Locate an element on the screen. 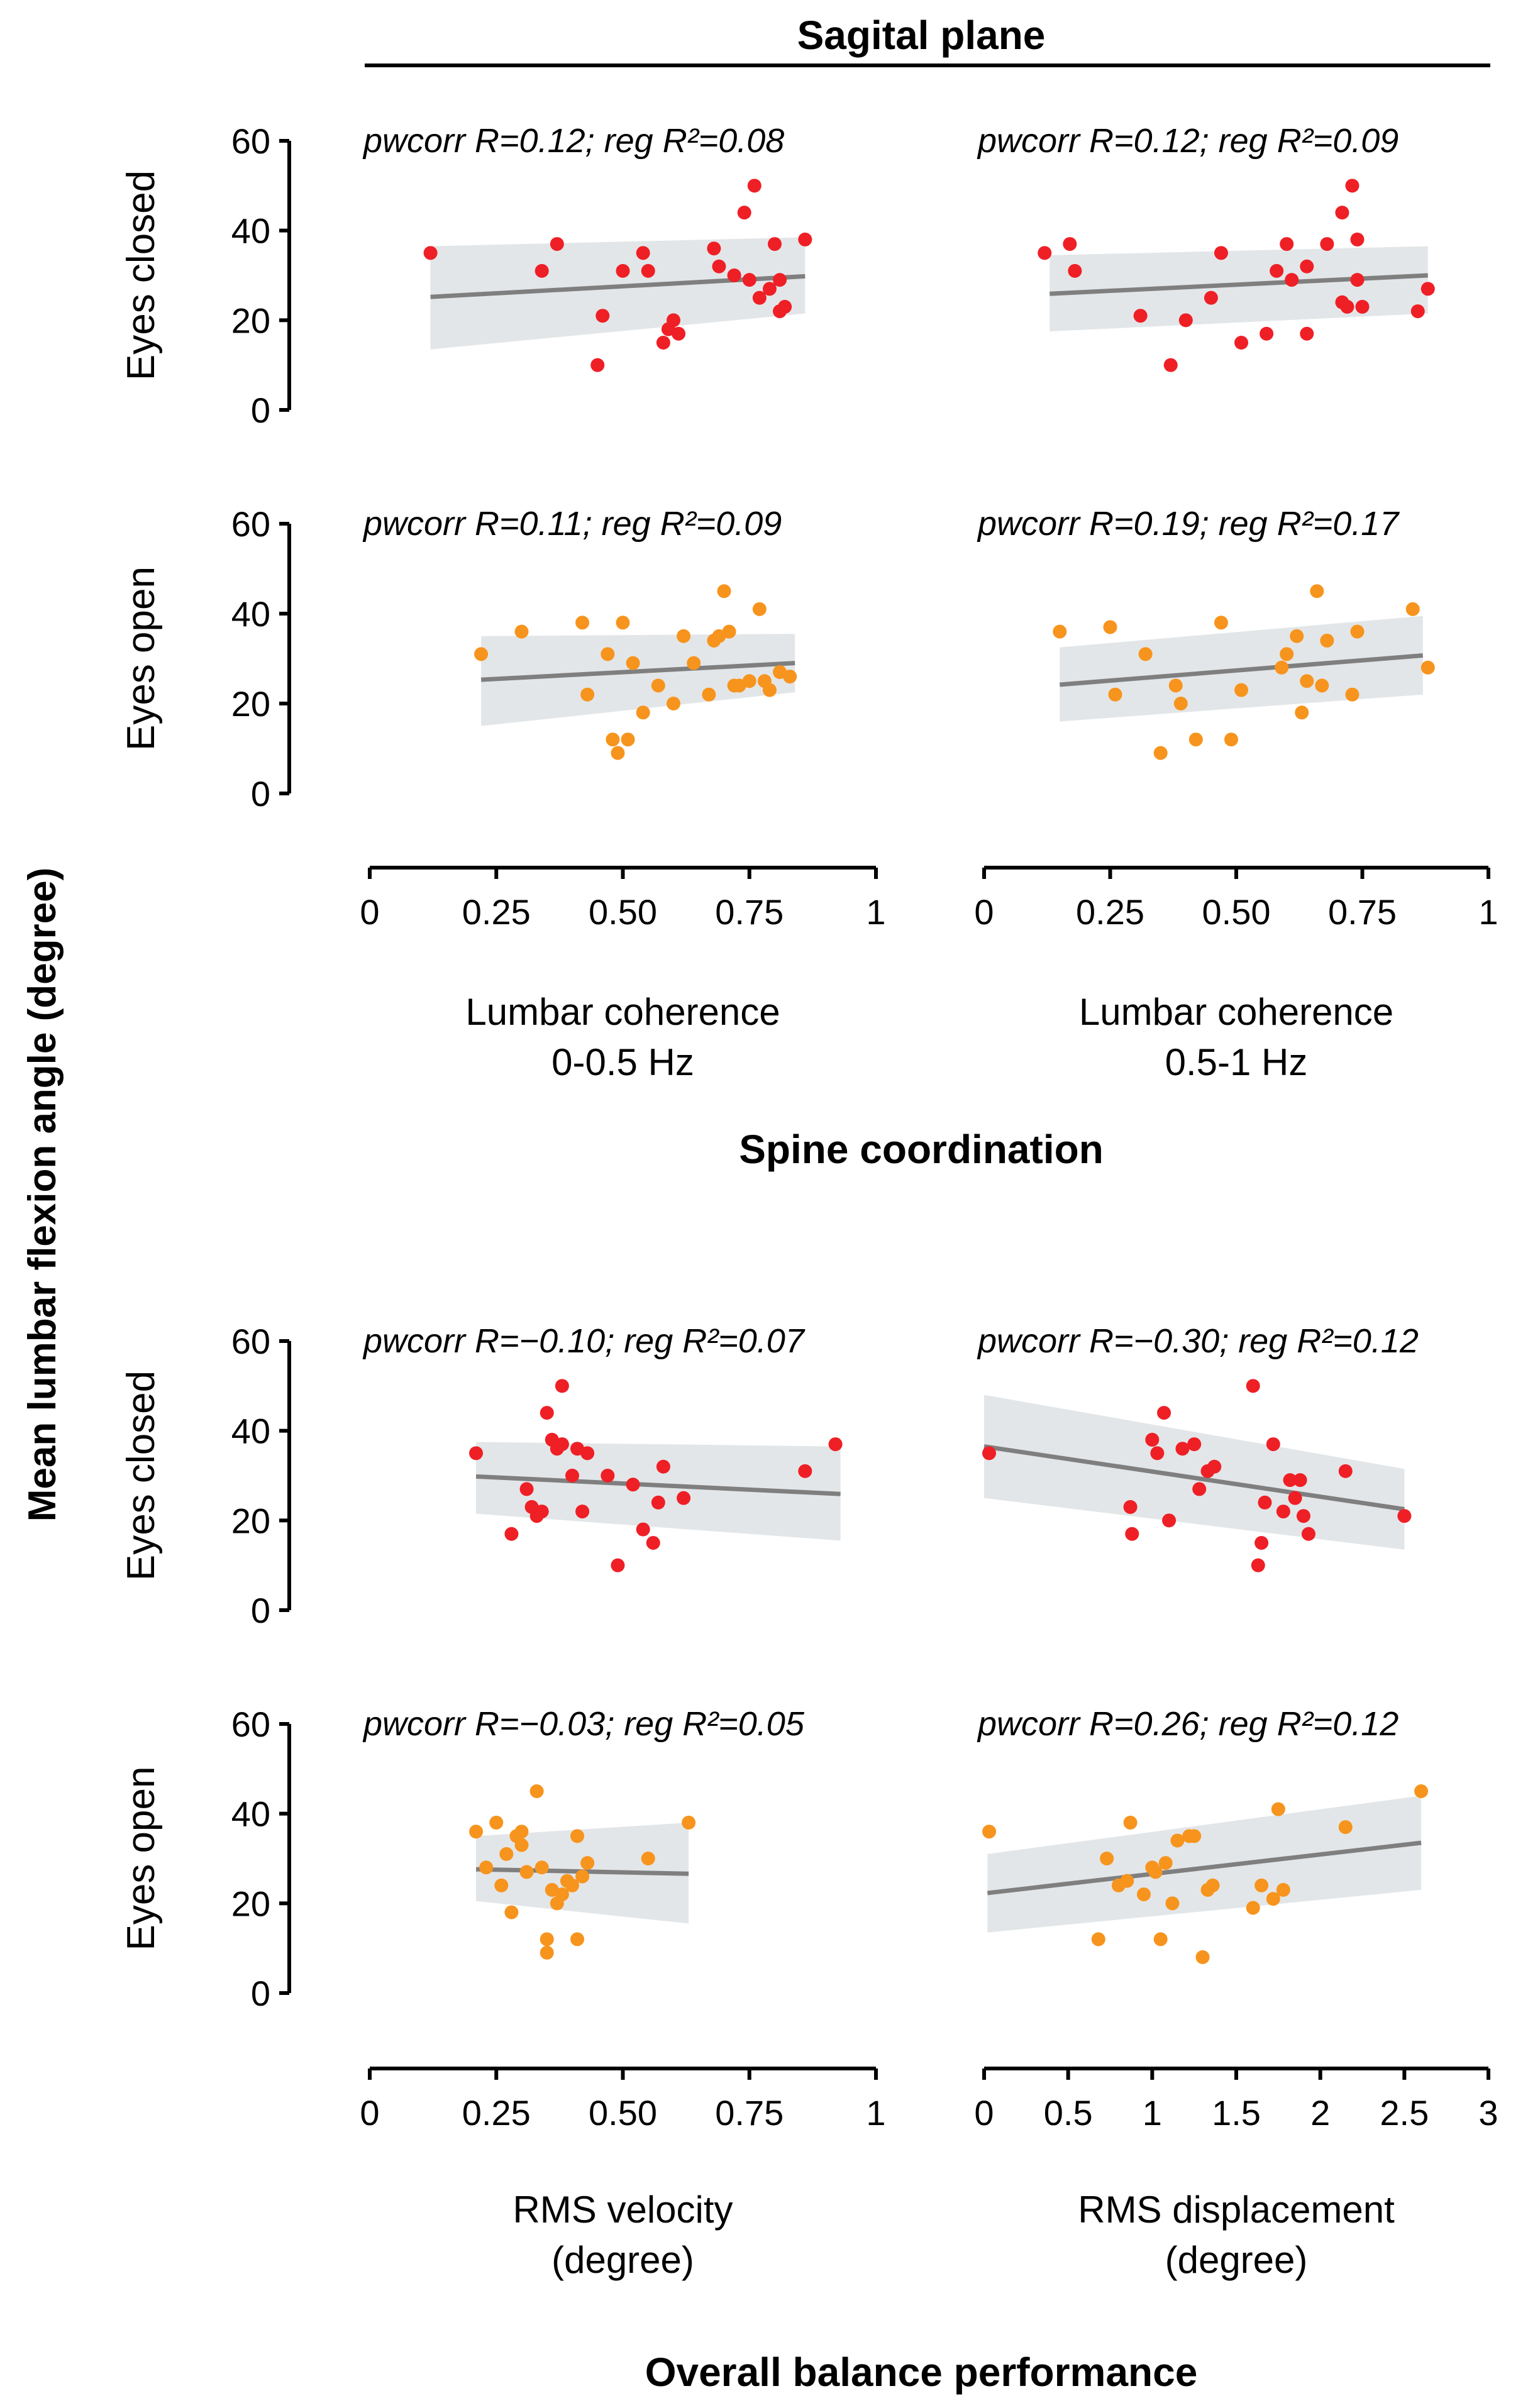 The width and height of the screenshot is (1523, 2408). y-axis-title: Mean lumbar flexion angle (degree) is located at coordinates (42, 1195).